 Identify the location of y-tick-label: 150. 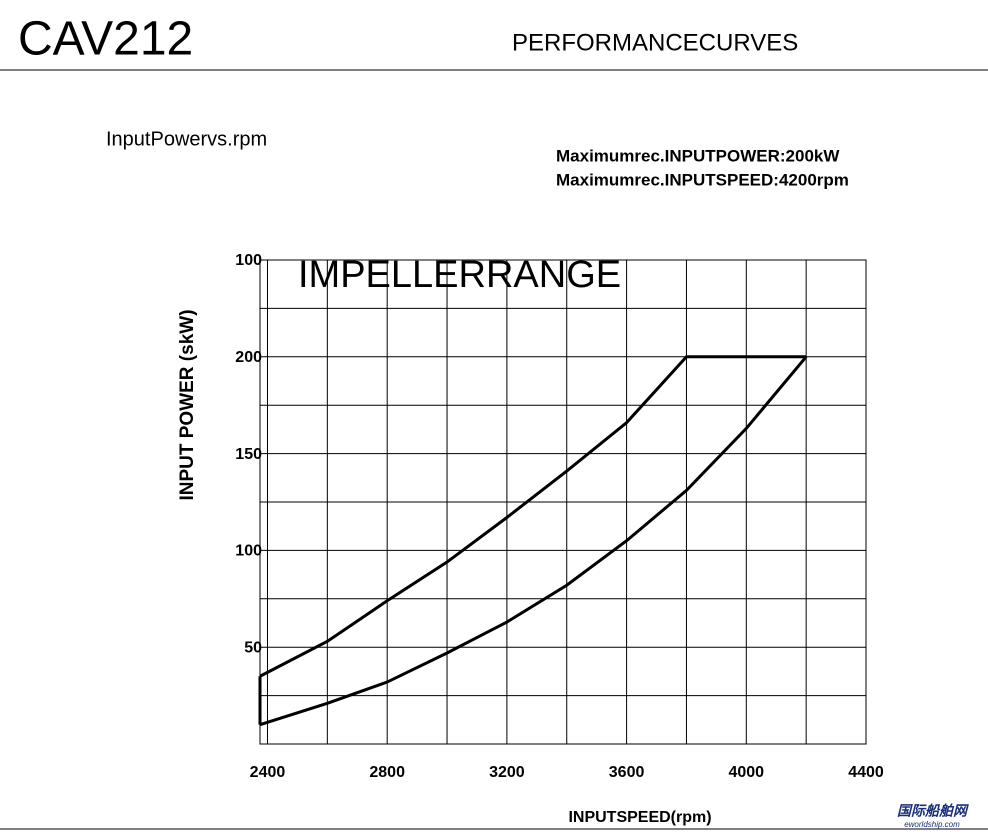
(248, 454).